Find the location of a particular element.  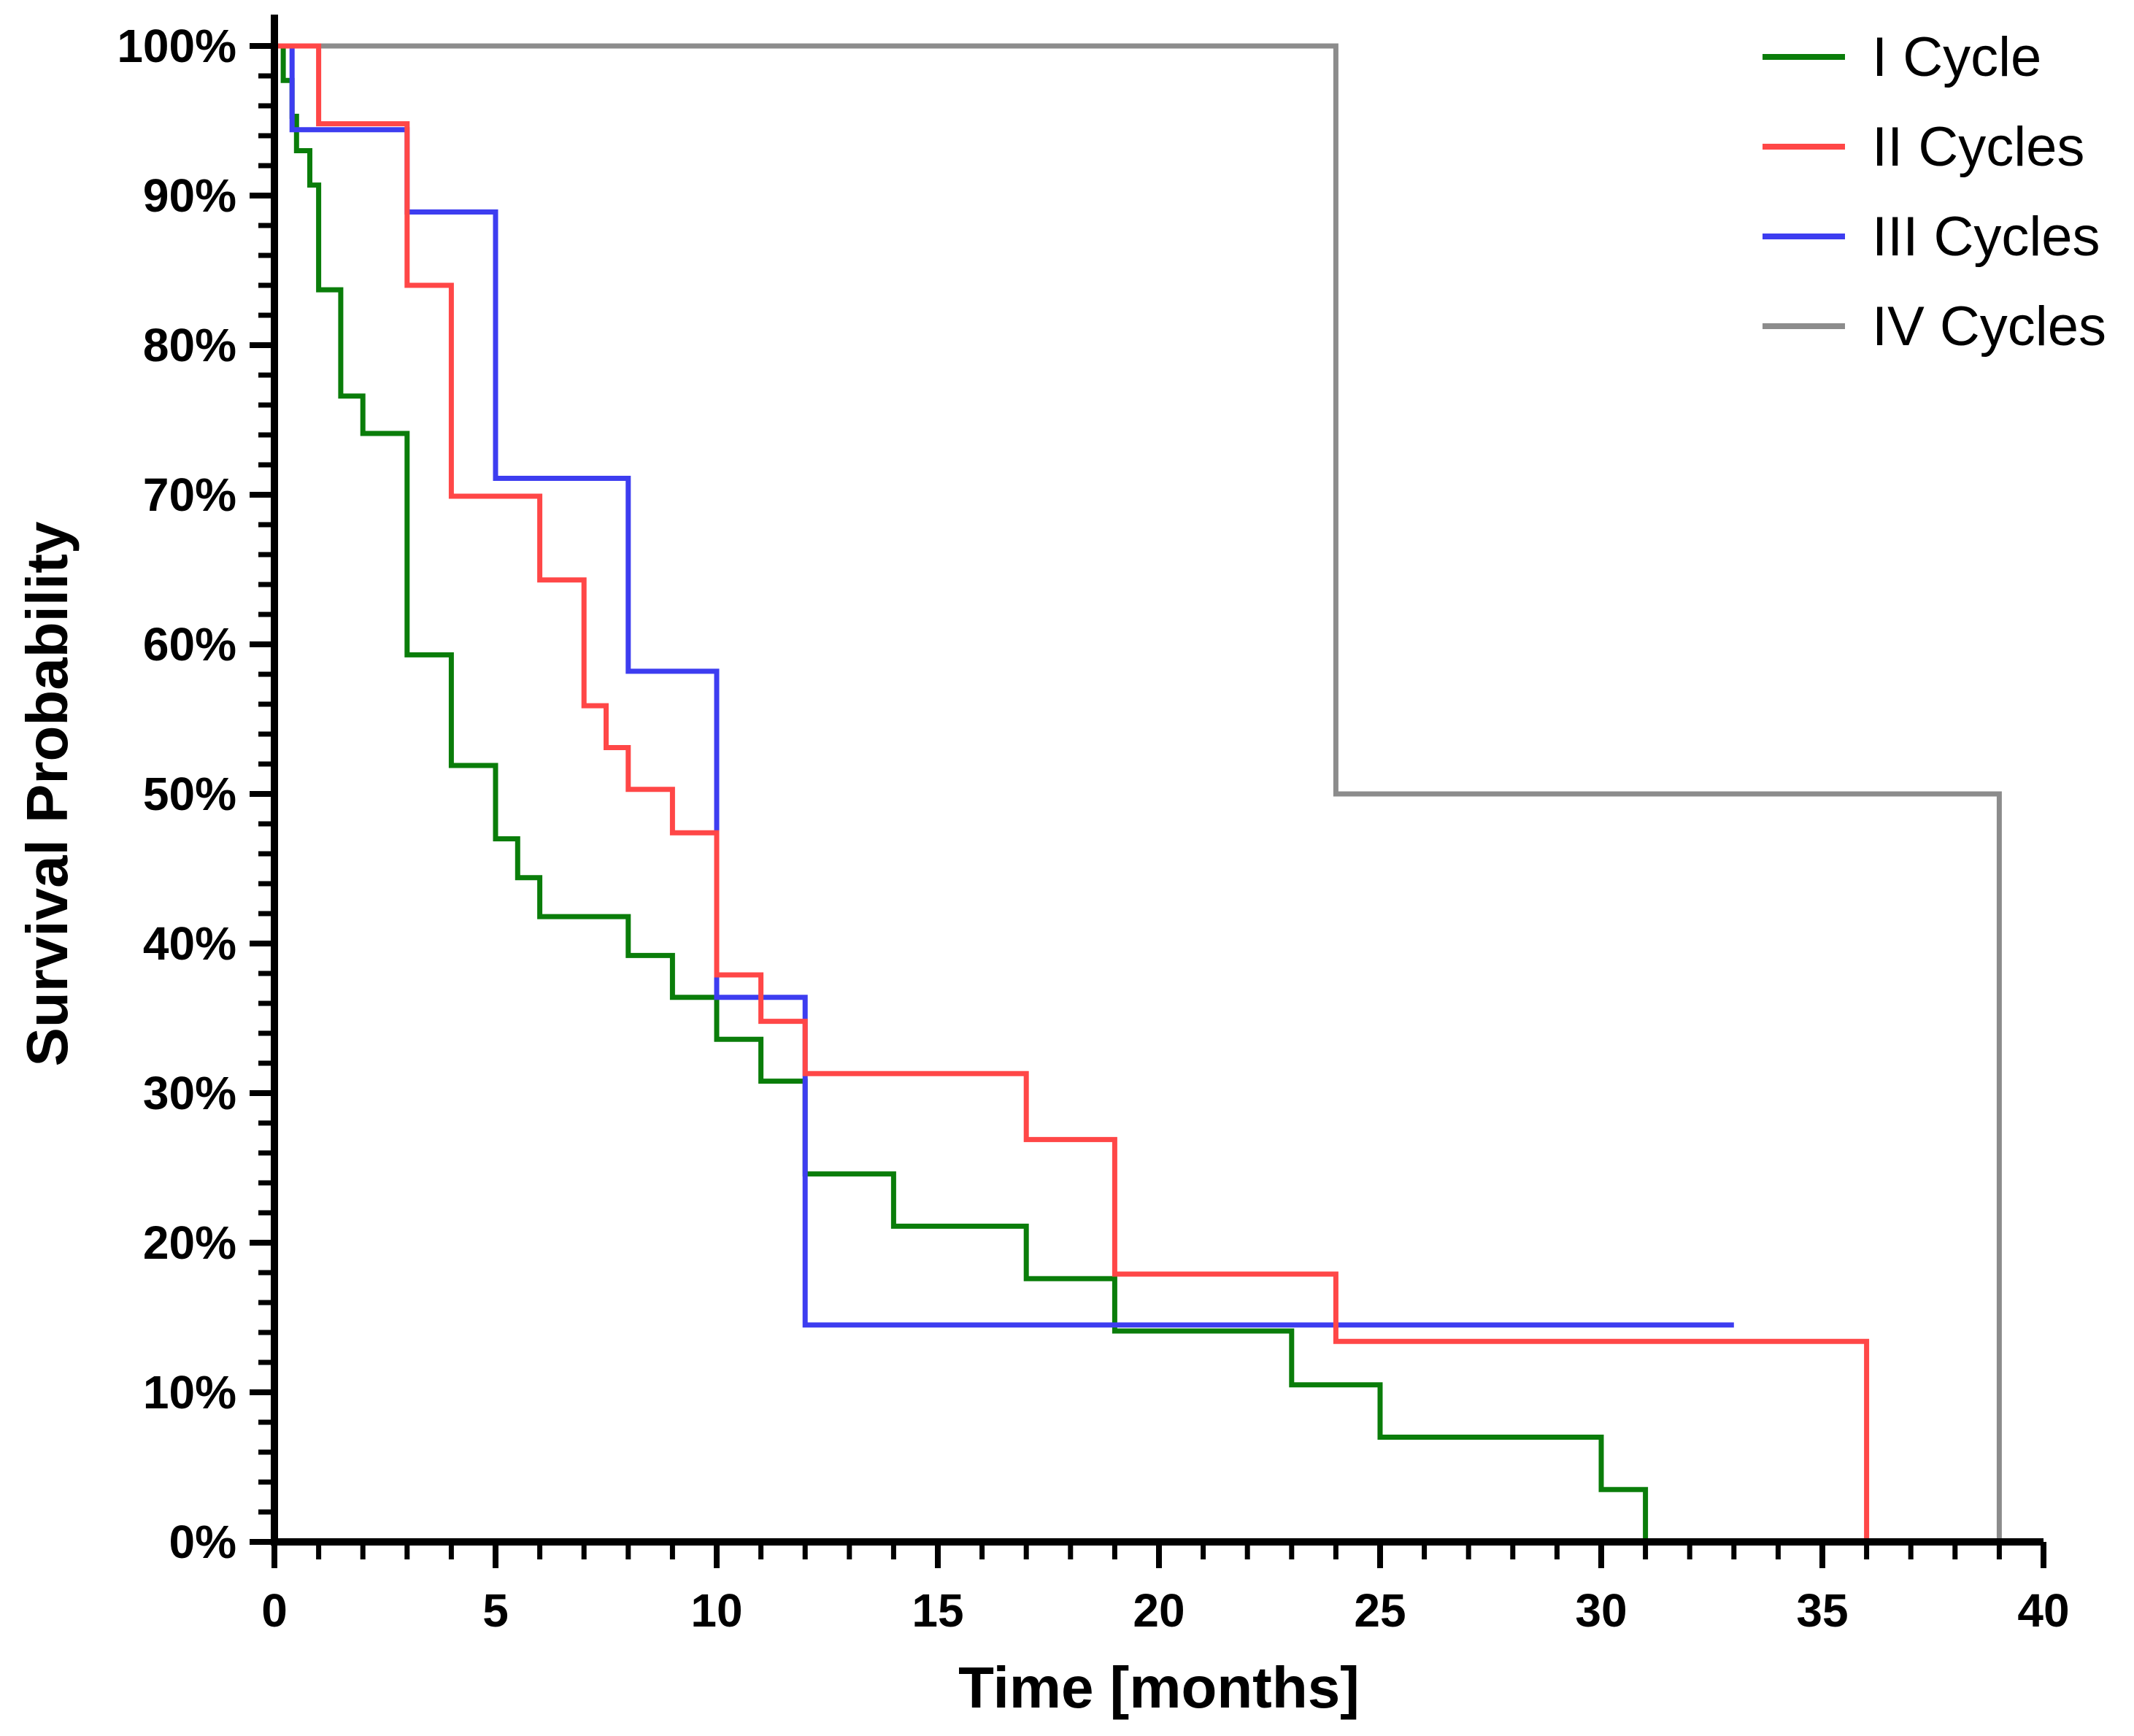

legend-item-i-cycle: I Cycle is located at coordinates (1902, 57).